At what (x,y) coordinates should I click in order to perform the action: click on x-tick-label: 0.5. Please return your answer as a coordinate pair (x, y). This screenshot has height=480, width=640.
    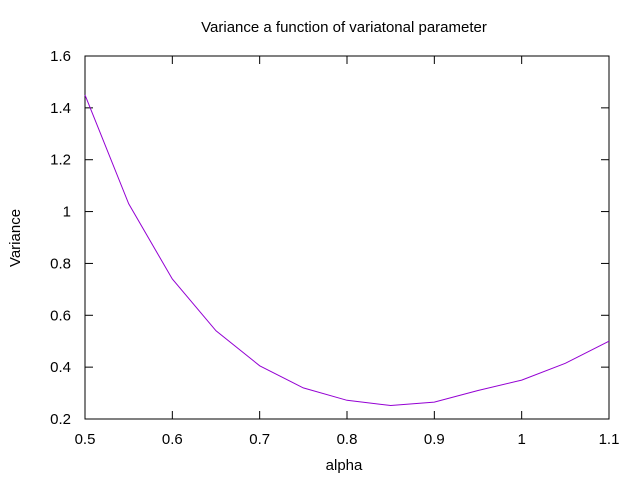
    Looking at the image, I should click on (85, 439).